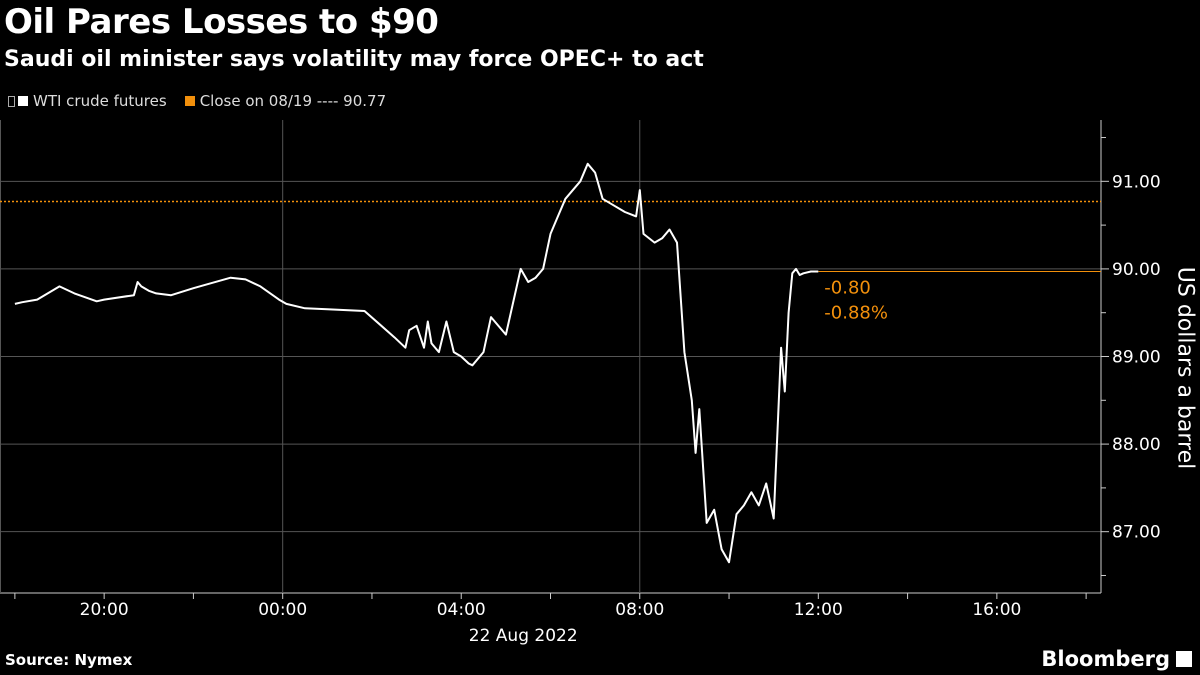 The image size is (1200, 675). Describe the element at coordinates (1185, 368) in the screenshot. I see `y-axis-title: US dollars a barrel` at that location.